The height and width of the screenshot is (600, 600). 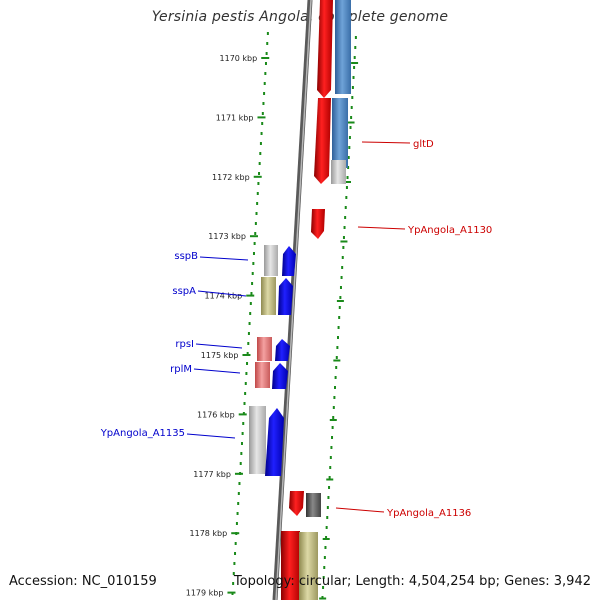 I want to click on label-rplm: rplM, so click(x=205, y=369).